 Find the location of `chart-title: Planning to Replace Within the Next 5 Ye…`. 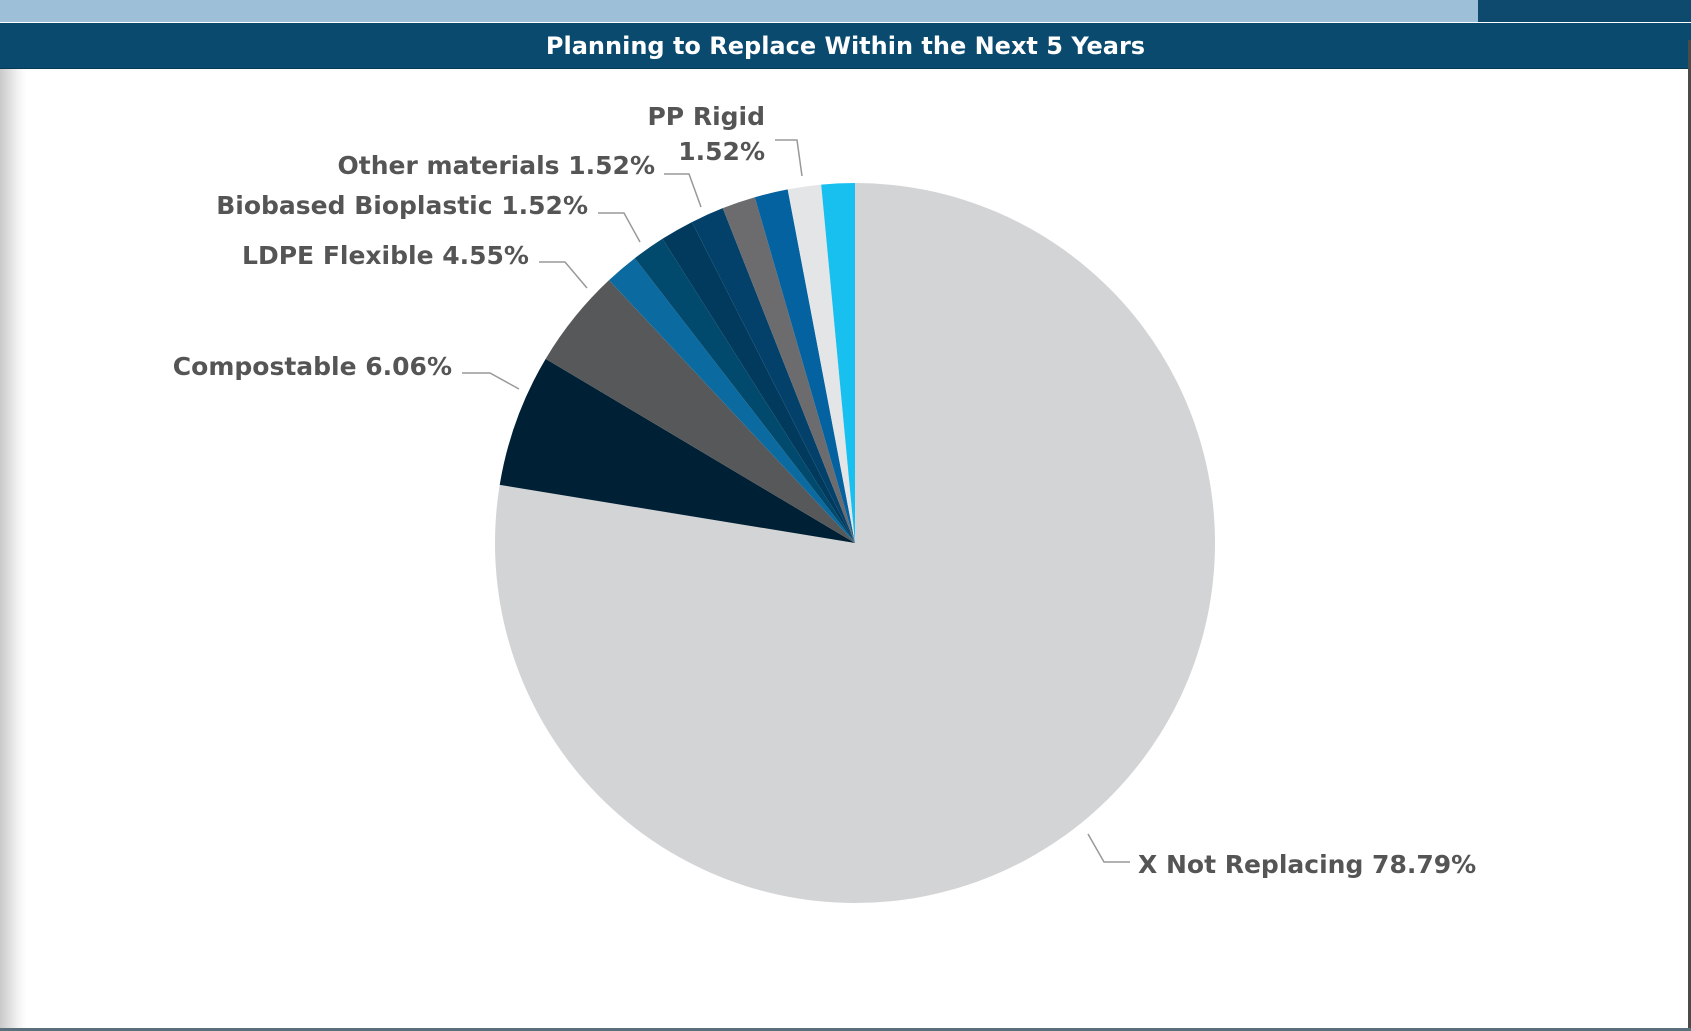

chart-title: Planning to Replace Within the Next 5 Ye… is located at coordinates (845, 46).